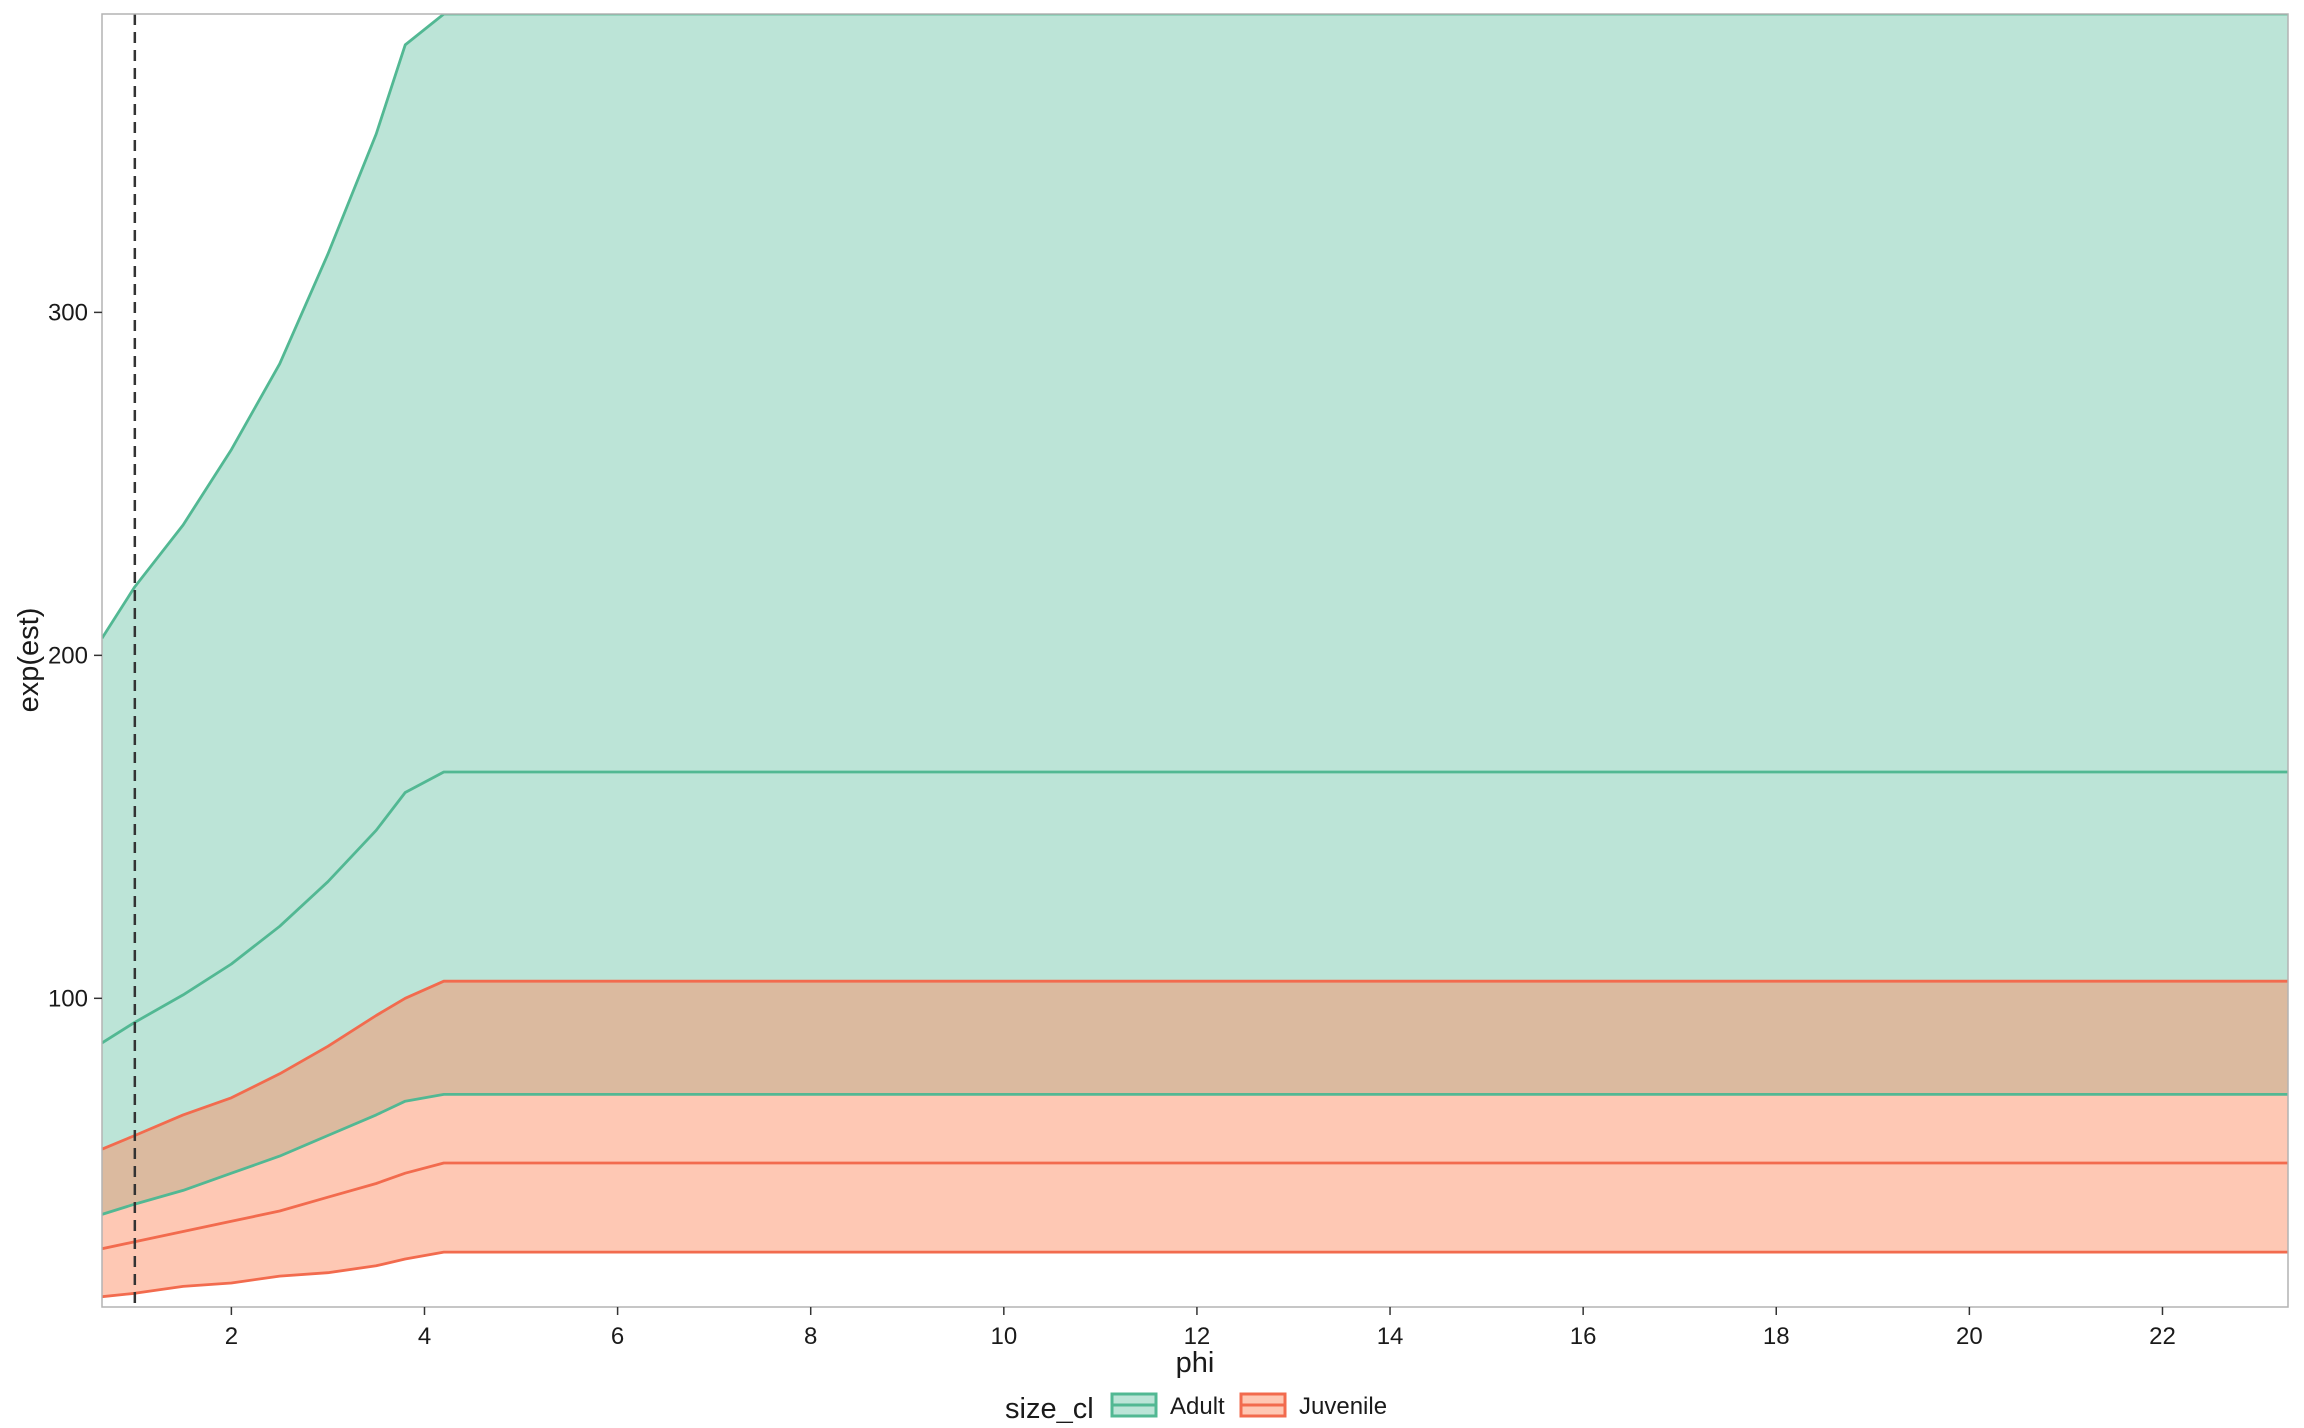 Image resolution: width=2304 pixels, height=1428 pixels. What do you see at coordinates (1003, 1336) in the screenshot?
I see `x-tick-label: 10` at bounding box center [1003, 1336].